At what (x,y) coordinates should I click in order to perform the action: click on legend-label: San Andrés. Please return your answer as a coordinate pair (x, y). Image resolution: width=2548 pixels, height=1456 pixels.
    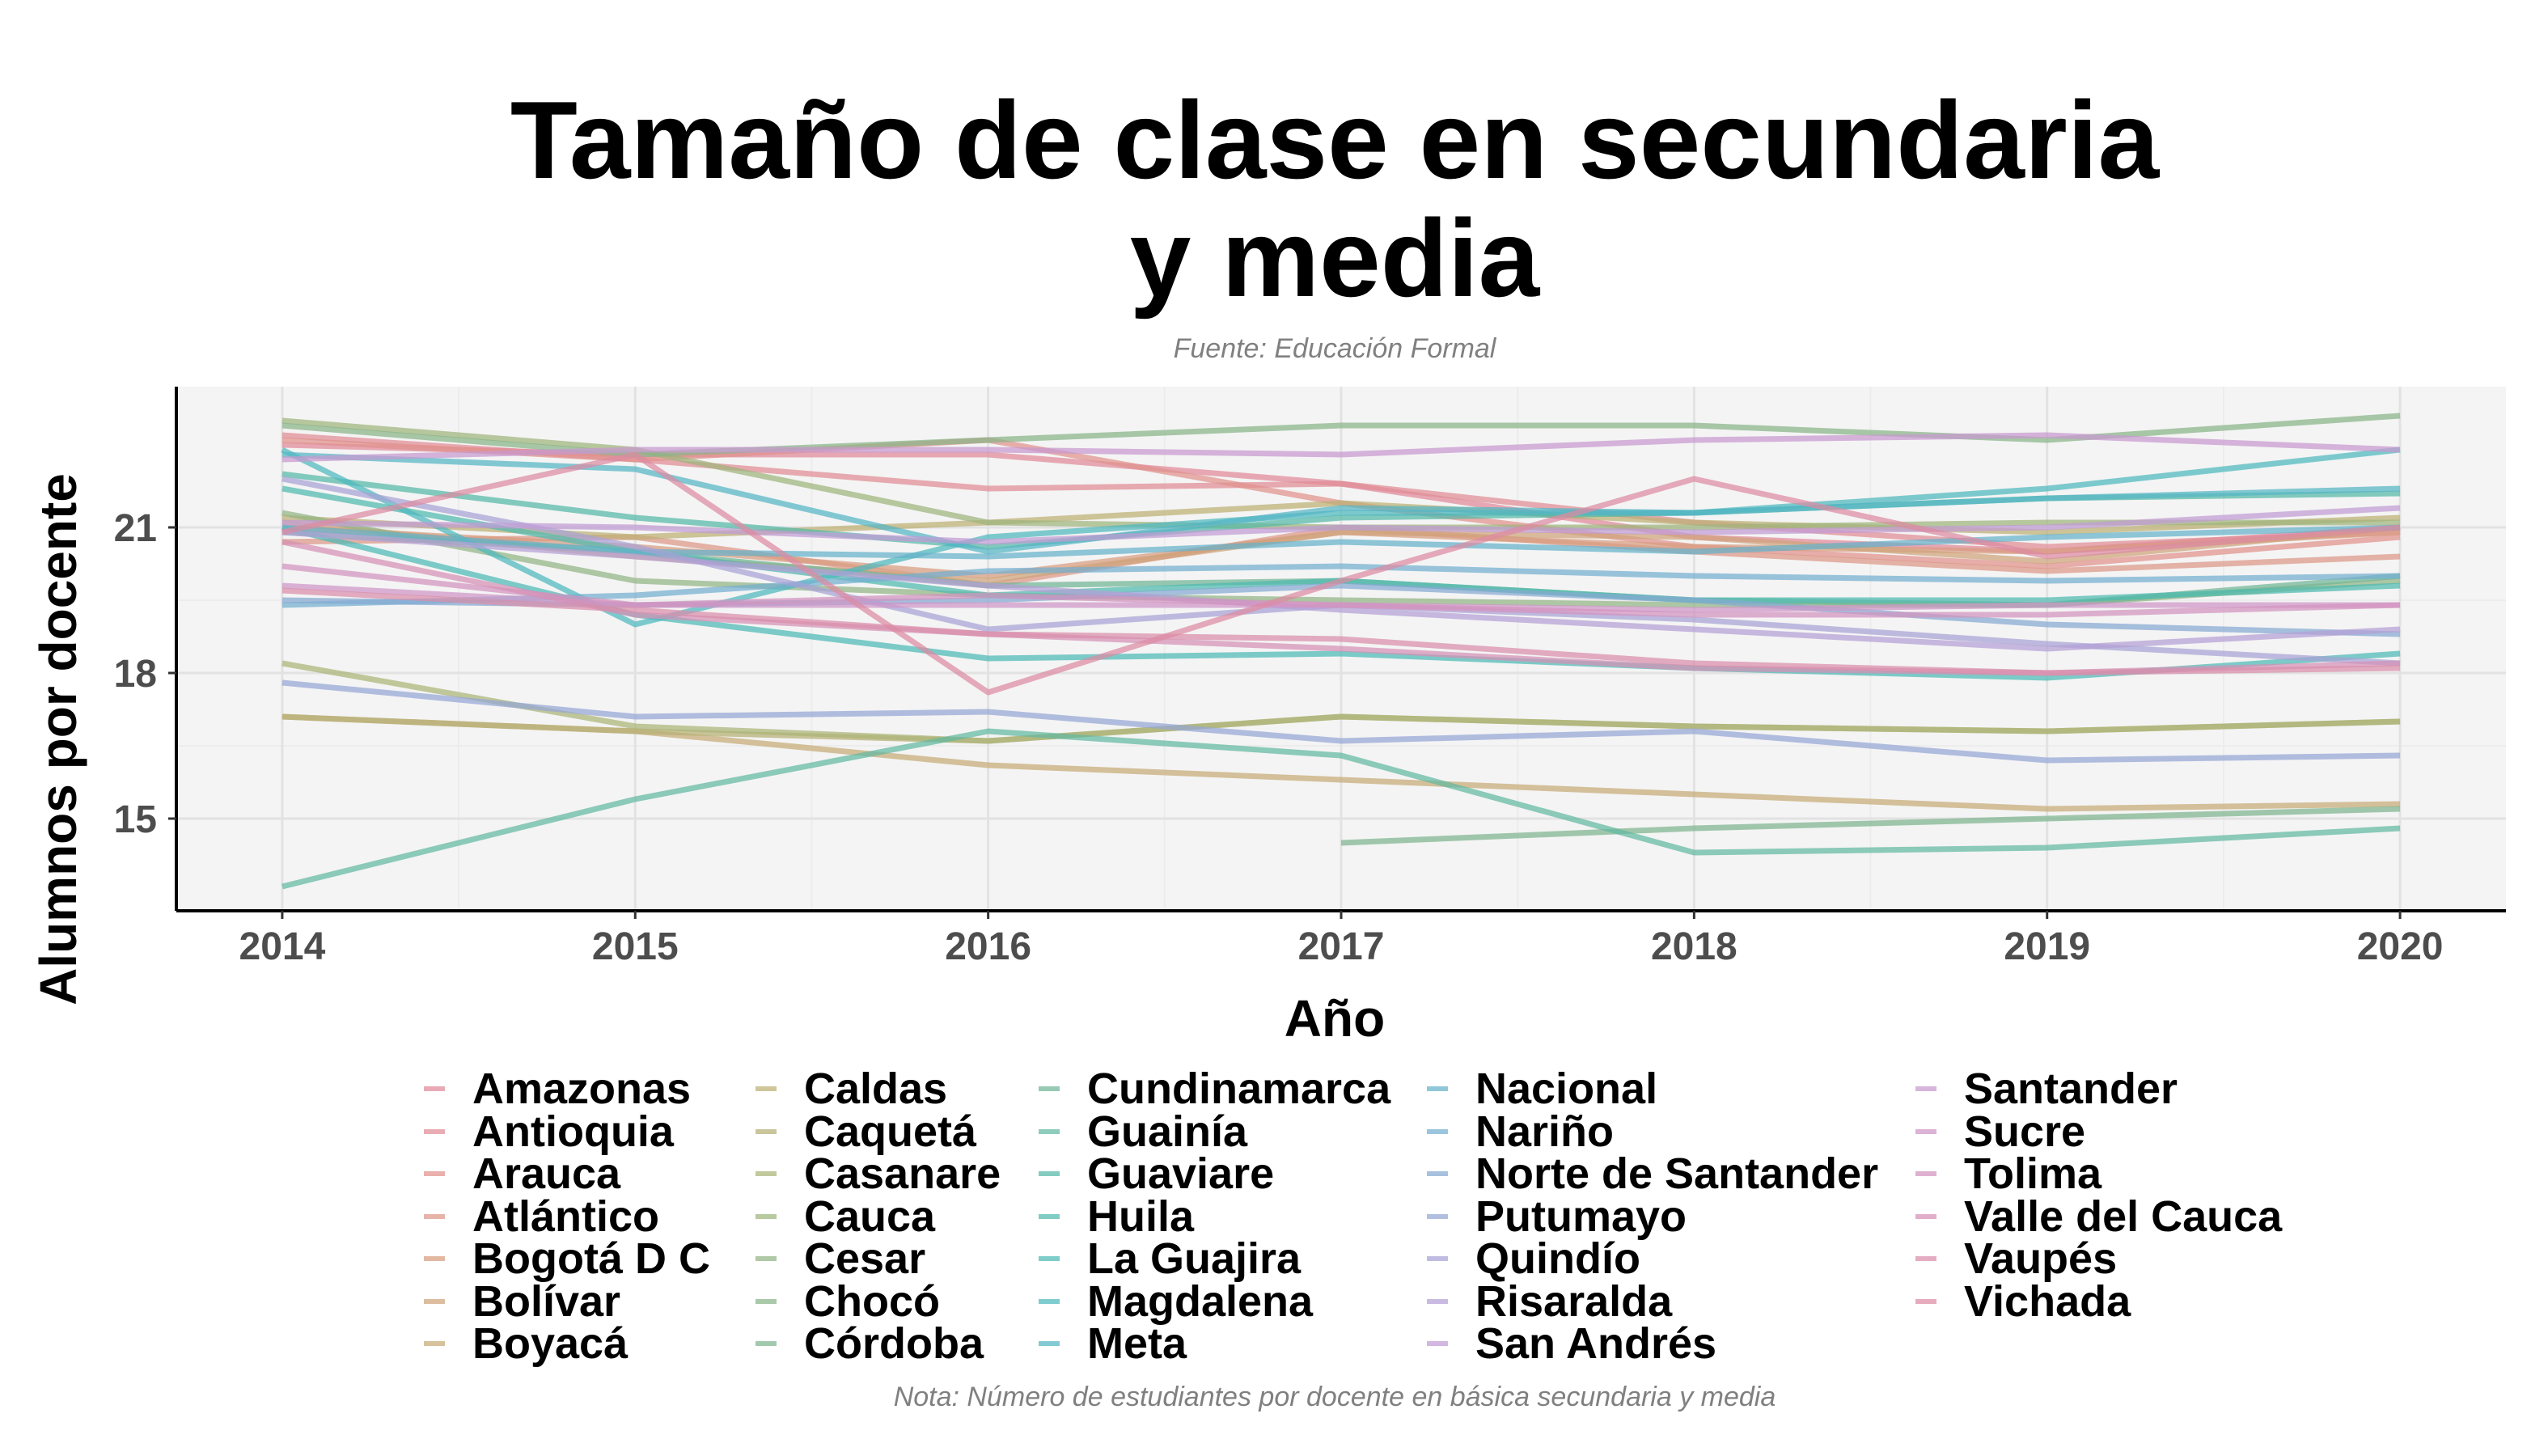
    Looking at the image, I should click on (1596, 1343).